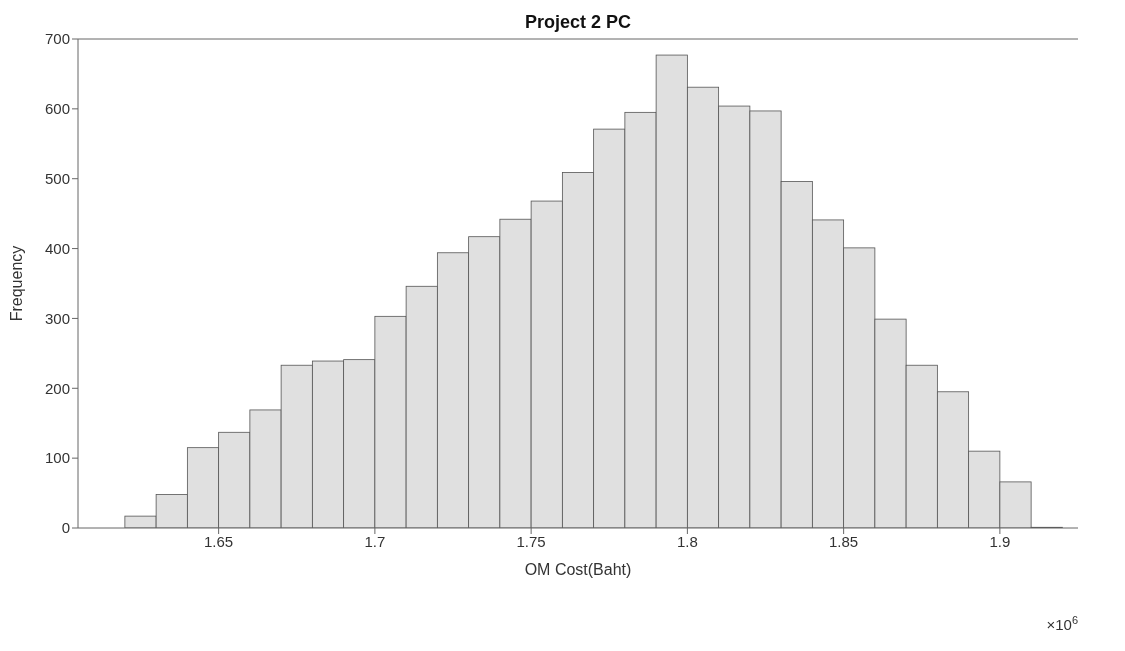  I want to click on chart-title: Project 2 PC, so click(578, 22).